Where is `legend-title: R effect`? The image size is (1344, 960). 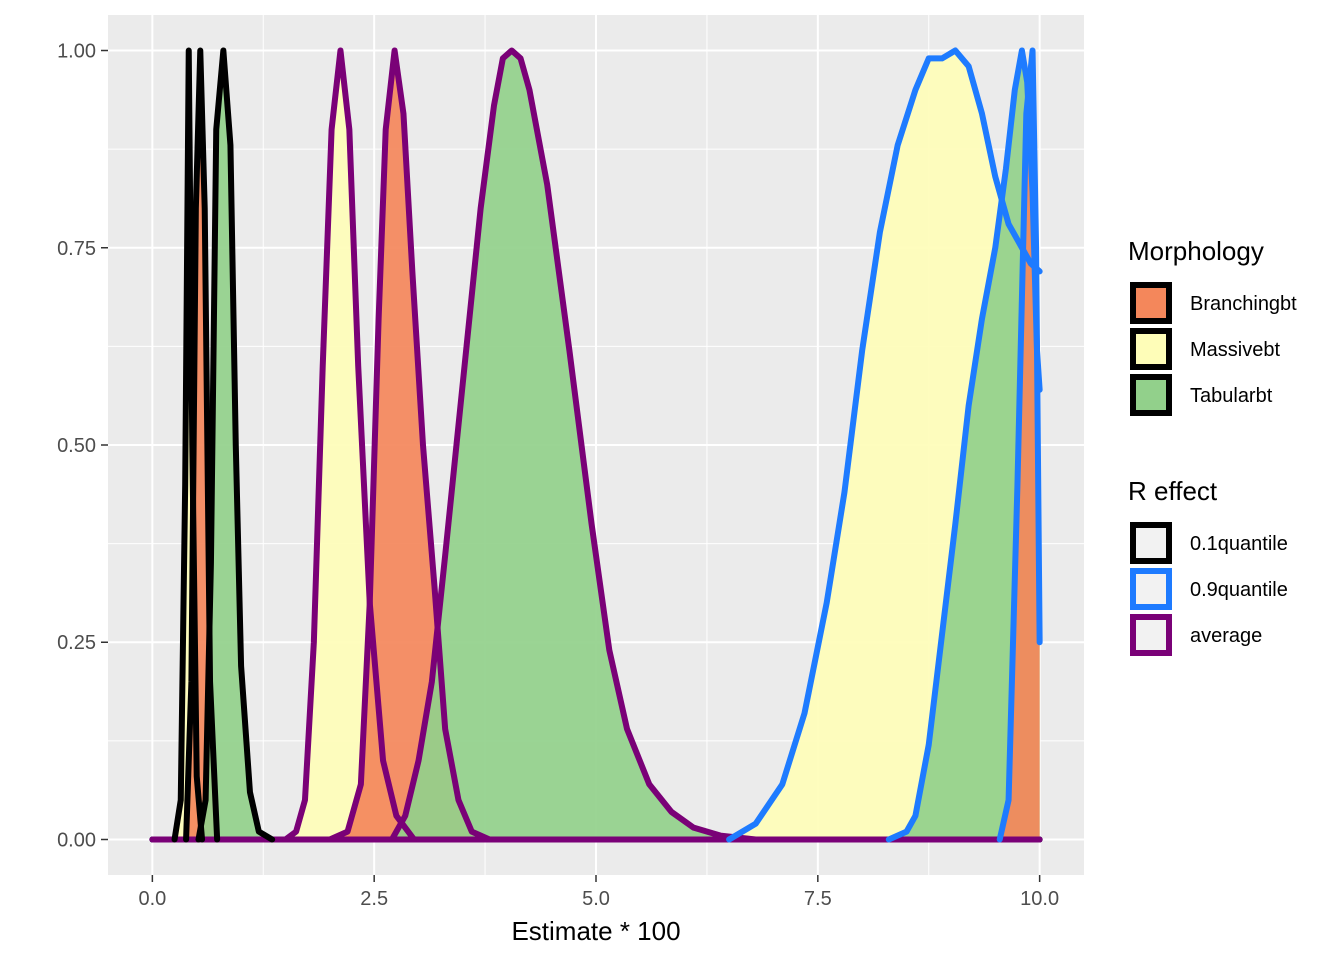 legend-title: R effect is located at coordinates (1173, 491).